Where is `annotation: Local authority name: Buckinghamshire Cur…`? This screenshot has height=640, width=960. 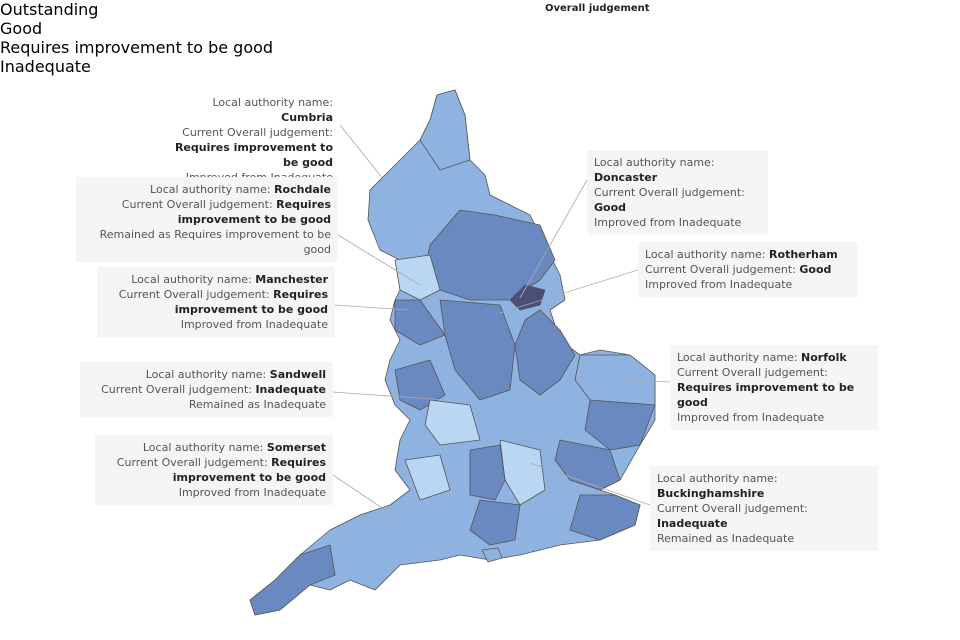 annotation: Local authority name: Buckinghamshire Cur… is located at coordinates (764, 508).